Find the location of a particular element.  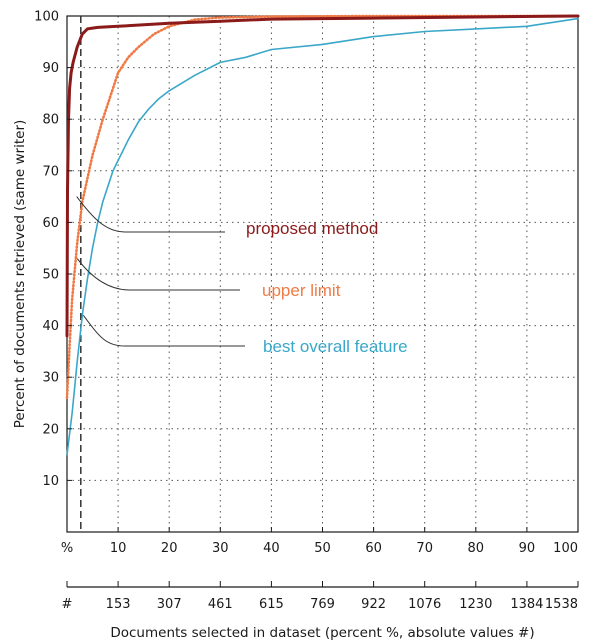

x-tick-label: 30 is located at coordinates (220, 548).